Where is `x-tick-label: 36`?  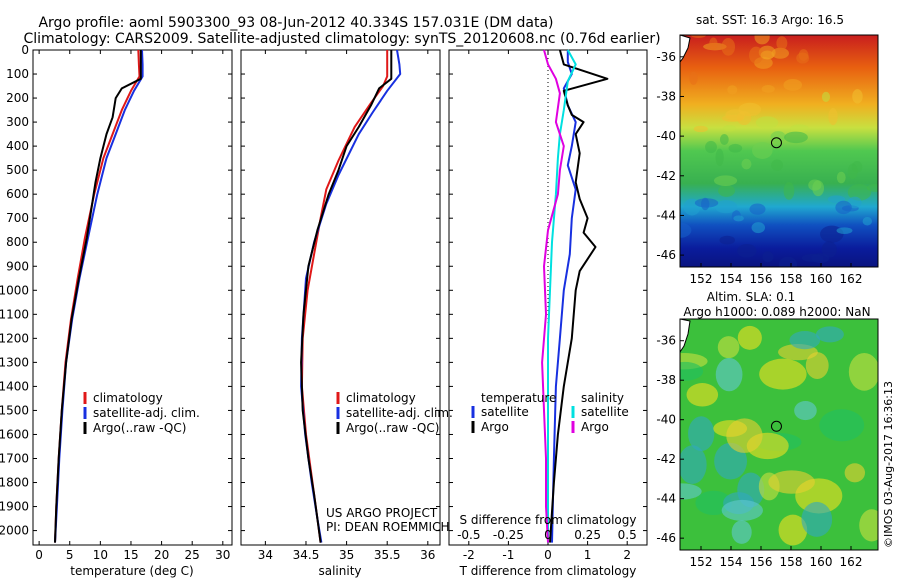 x-tick-label: 36 is located at coordinates (427, 555).